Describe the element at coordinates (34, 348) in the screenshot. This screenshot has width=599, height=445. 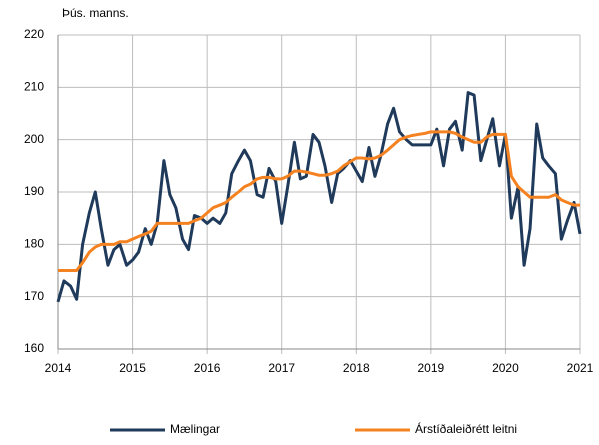
I see `y-tick-label: 160` at that location.